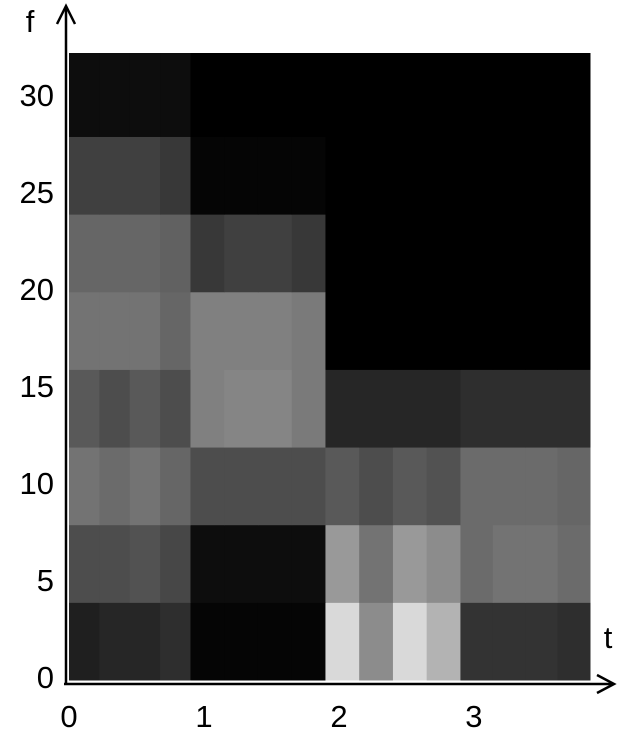 This screenshot has height=748, width=618. What do you see at coordinates (37, 483) in the screenshot?
I see `y-tick-label: 10` at bounding box center [37, 483].